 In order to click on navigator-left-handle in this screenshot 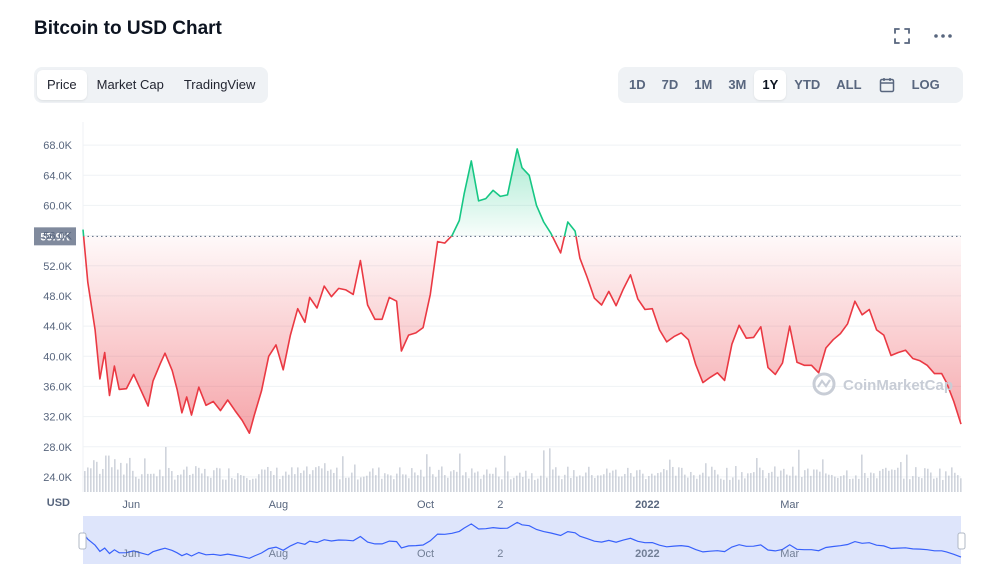, I will do `click(82, 541)`.